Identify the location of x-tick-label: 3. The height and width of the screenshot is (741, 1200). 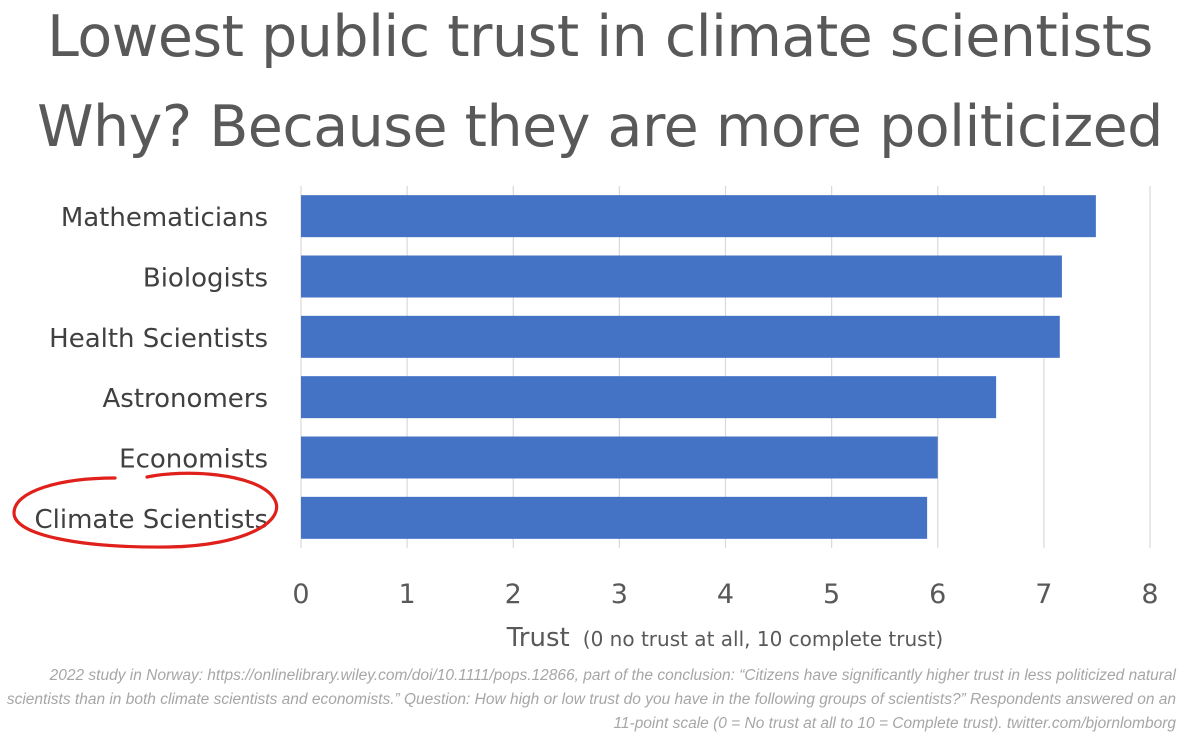
(619, 594).